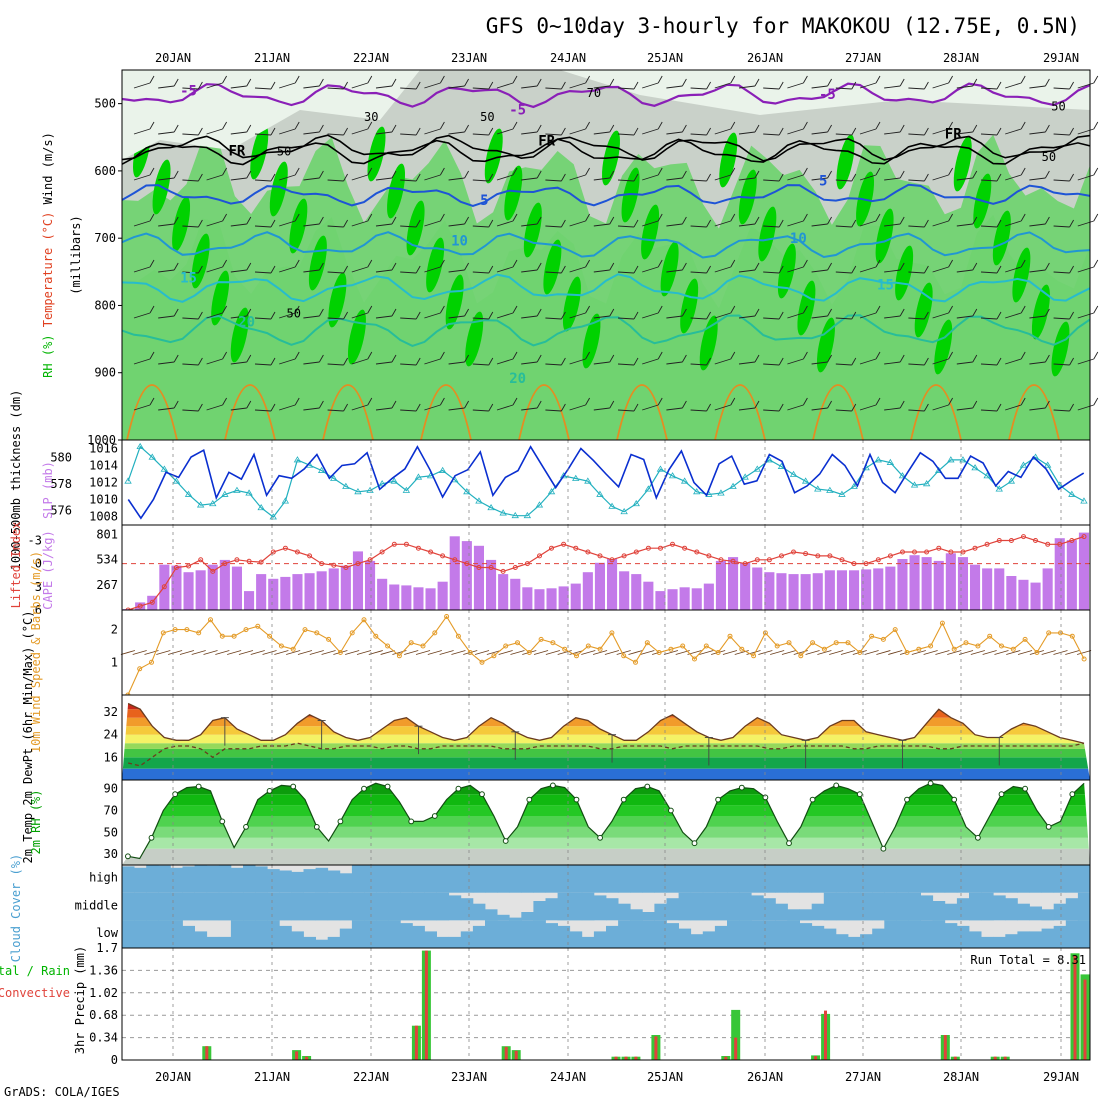 The image size is (1100, 1100). Describe the element at coordinates (272, 1077) in the screenshot. I see `date-label-bottom: 21JAN` at that location.